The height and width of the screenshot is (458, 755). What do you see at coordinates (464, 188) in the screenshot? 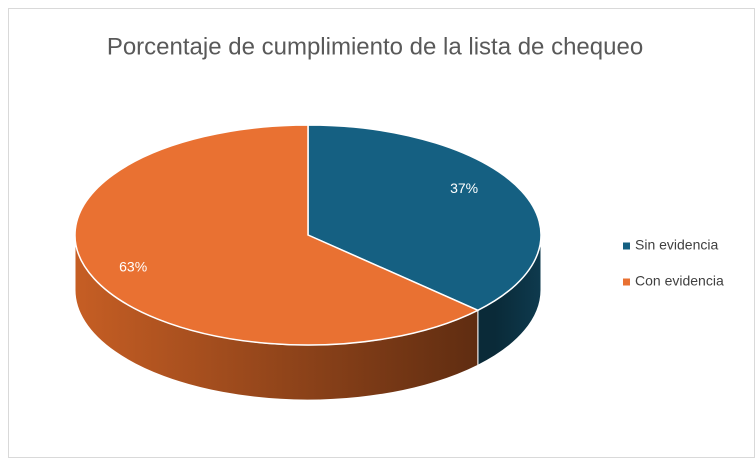
I see `data-label: 37%` at bounding box center [464, 188].